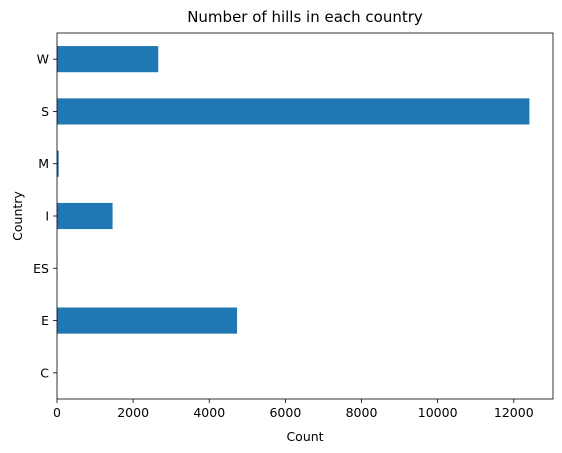 The width and height of the screenshot is (562, 453). Describe the element at coordinates (209, 412) in the screenshot. I see `x-tick-label: 4000` at that location.